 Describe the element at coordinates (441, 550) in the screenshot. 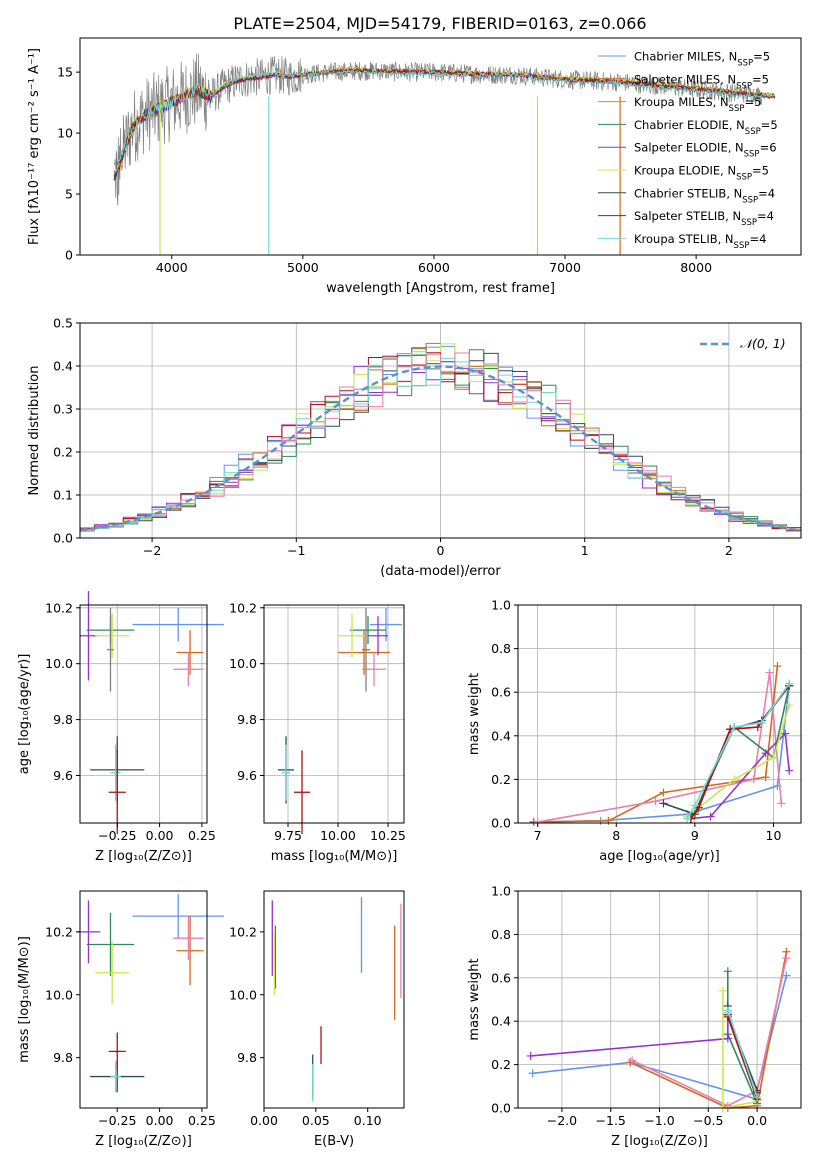

I see `x-tick-label: 0` at that location.